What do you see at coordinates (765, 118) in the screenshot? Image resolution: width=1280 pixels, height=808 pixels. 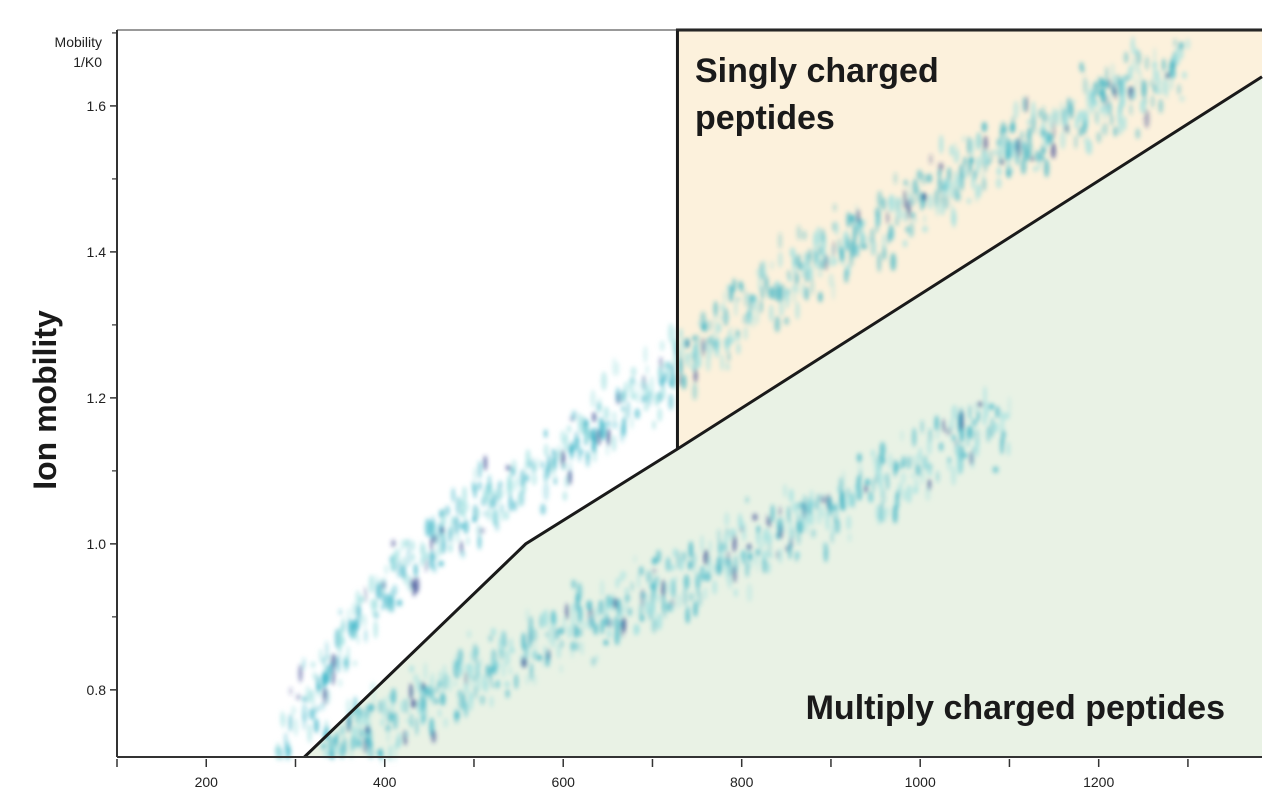 I see `singly-charged-label-line2: peptides` at bounding box center [765, 118].